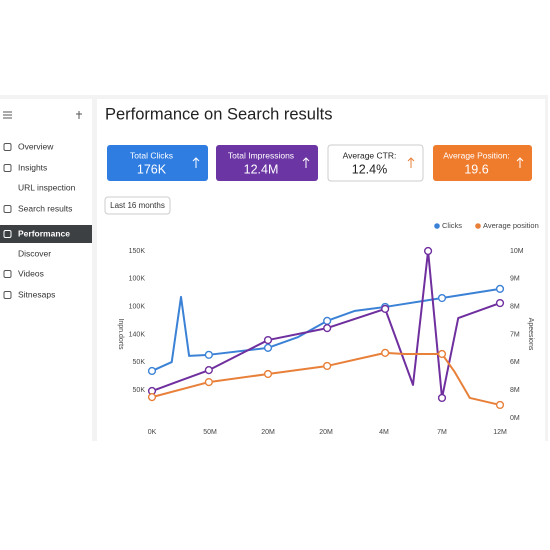 Image resolution: width=550 pixels, height=550 pixels. Describe the element at coordinates (442, 432) in the screenshot. I see `x-tick-label: 7M` at that location.